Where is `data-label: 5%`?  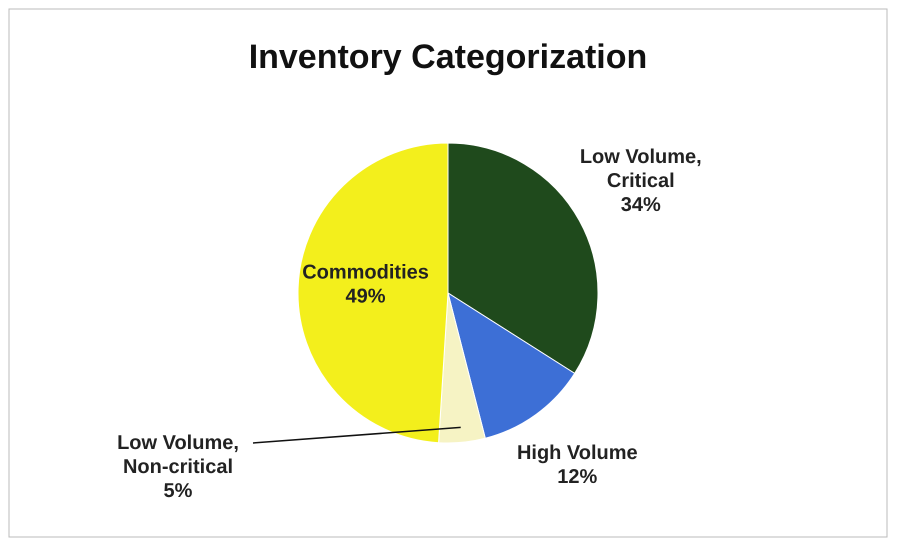 data-label: 5% is located at coordinates (178, 491).